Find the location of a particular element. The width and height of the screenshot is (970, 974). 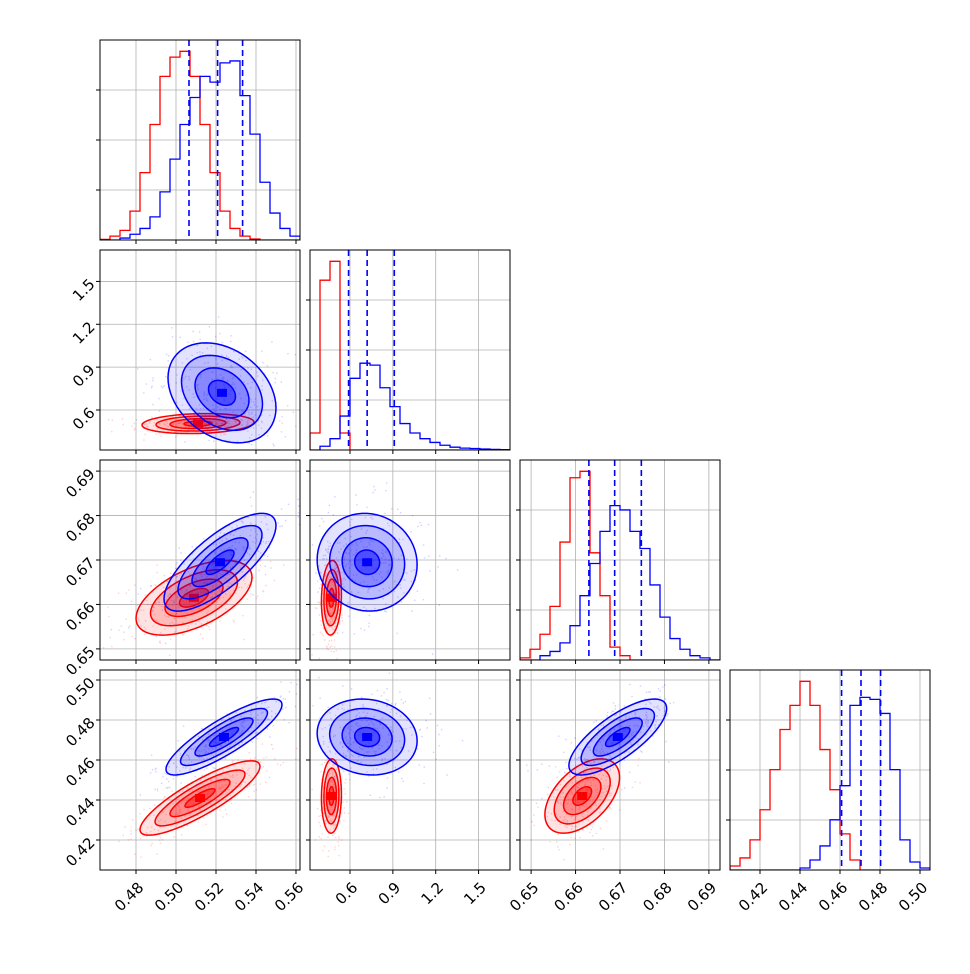

y-tick-label: 0.69 is located at coordinates (80, 483).